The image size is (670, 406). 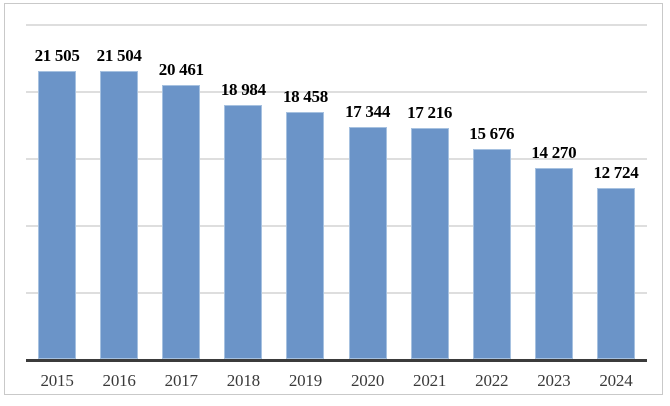 I want to click on x-axis-label-2018: 2018, so click(x=243, y=380).